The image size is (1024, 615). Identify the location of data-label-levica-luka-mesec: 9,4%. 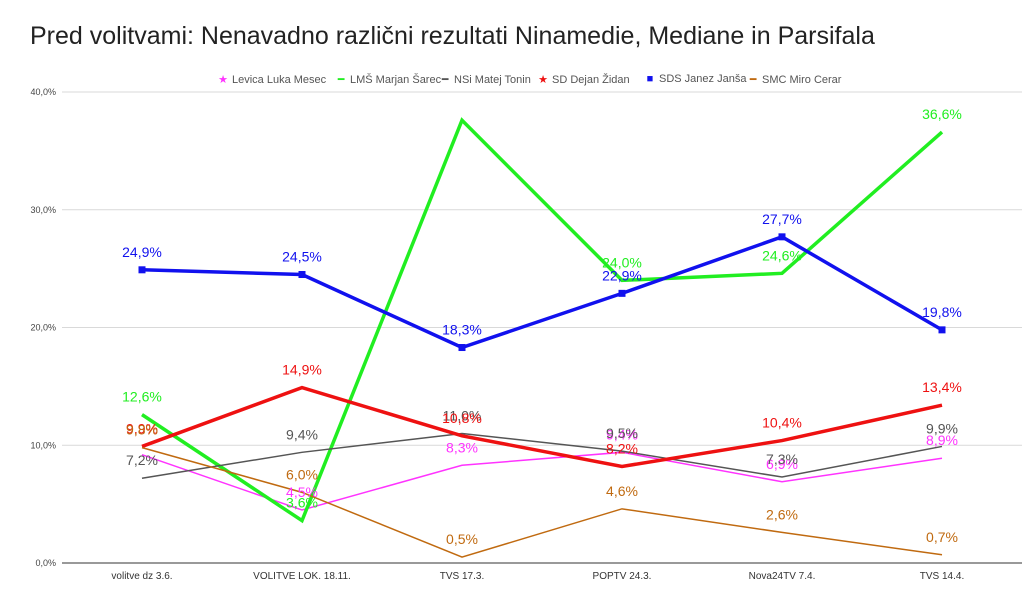
(622, 434).